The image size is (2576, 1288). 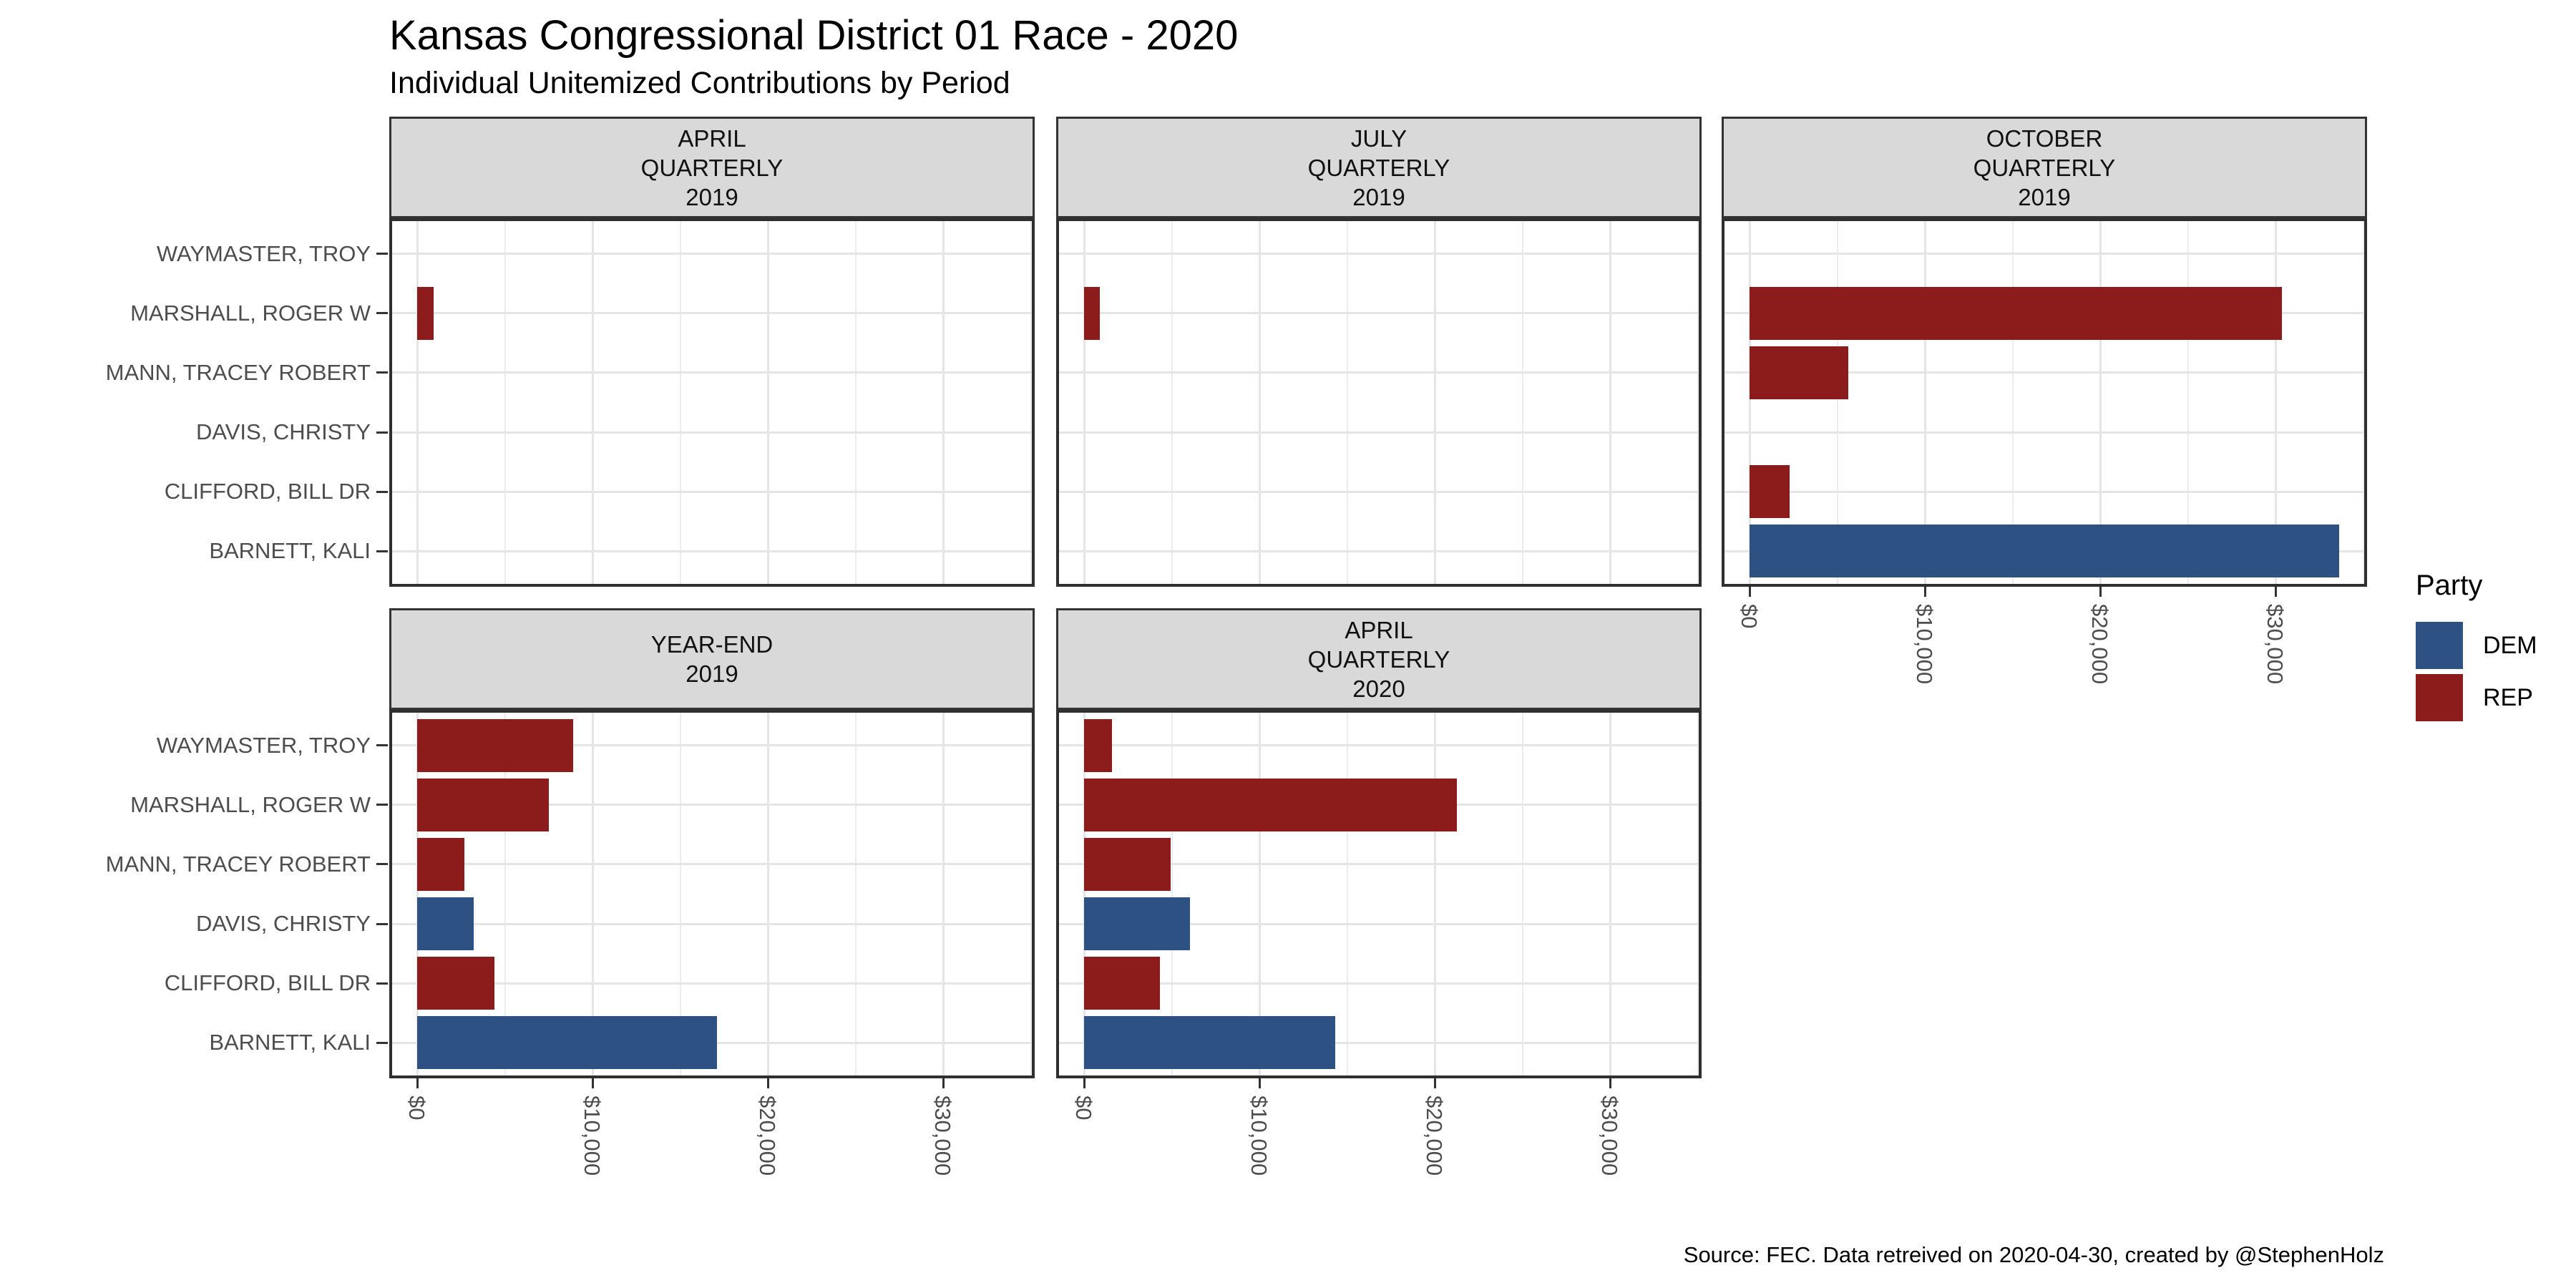 What do you see at coordinates (2508, 697) in the screenshot?
I see `legend-label-rep: REP` at bounding box center [2508, 697].